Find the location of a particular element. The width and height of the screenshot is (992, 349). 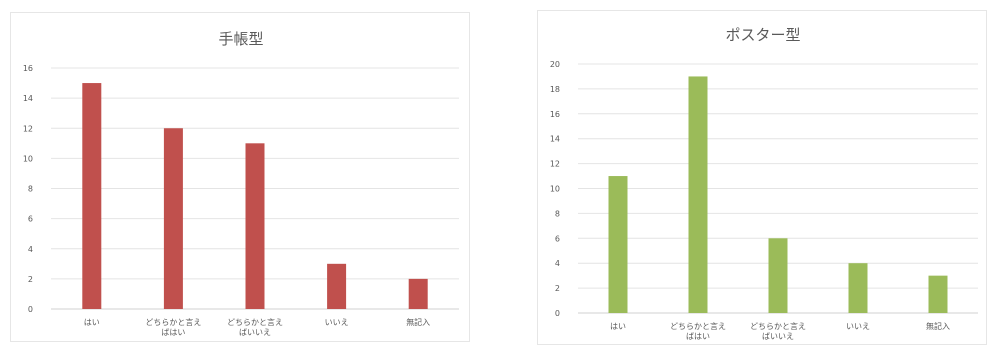

y-tick-label: 18 is located at coordinates (555, 89).